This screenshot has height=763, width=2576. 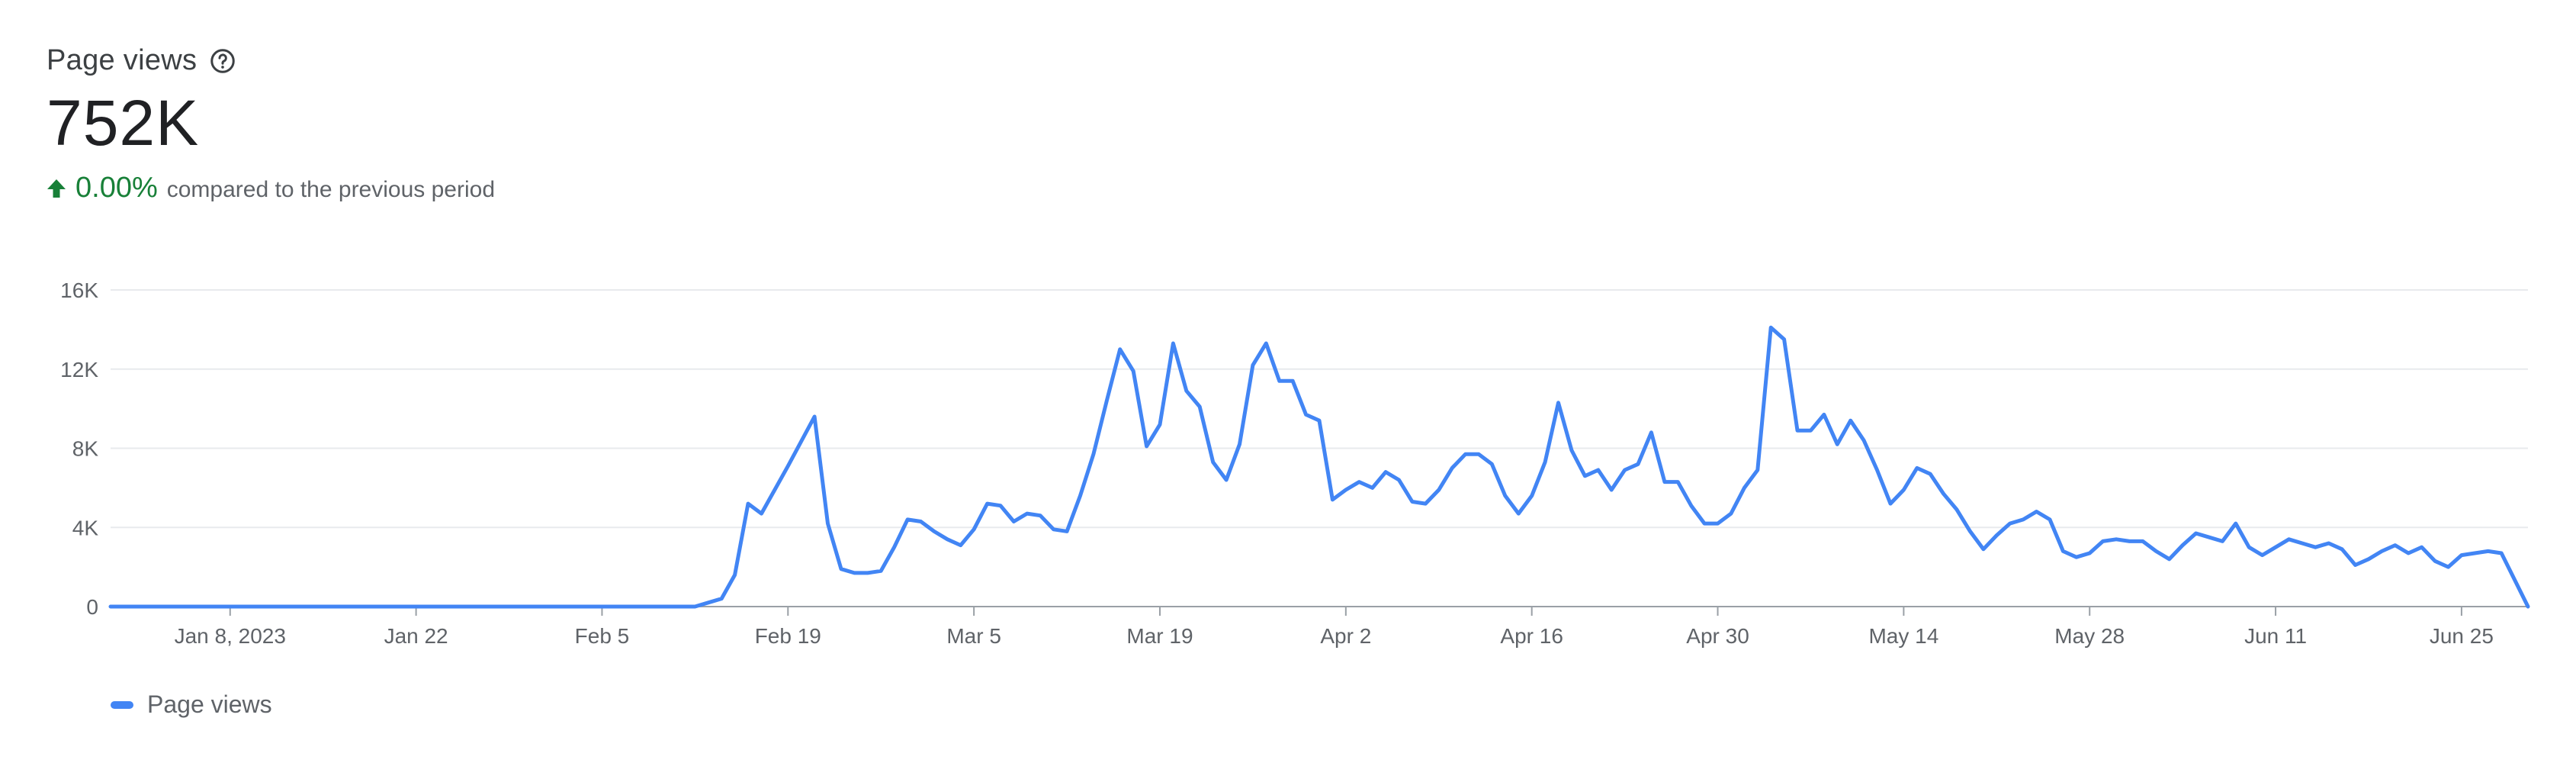 I want to click on legend-swatch, so click(x=122, y=705).